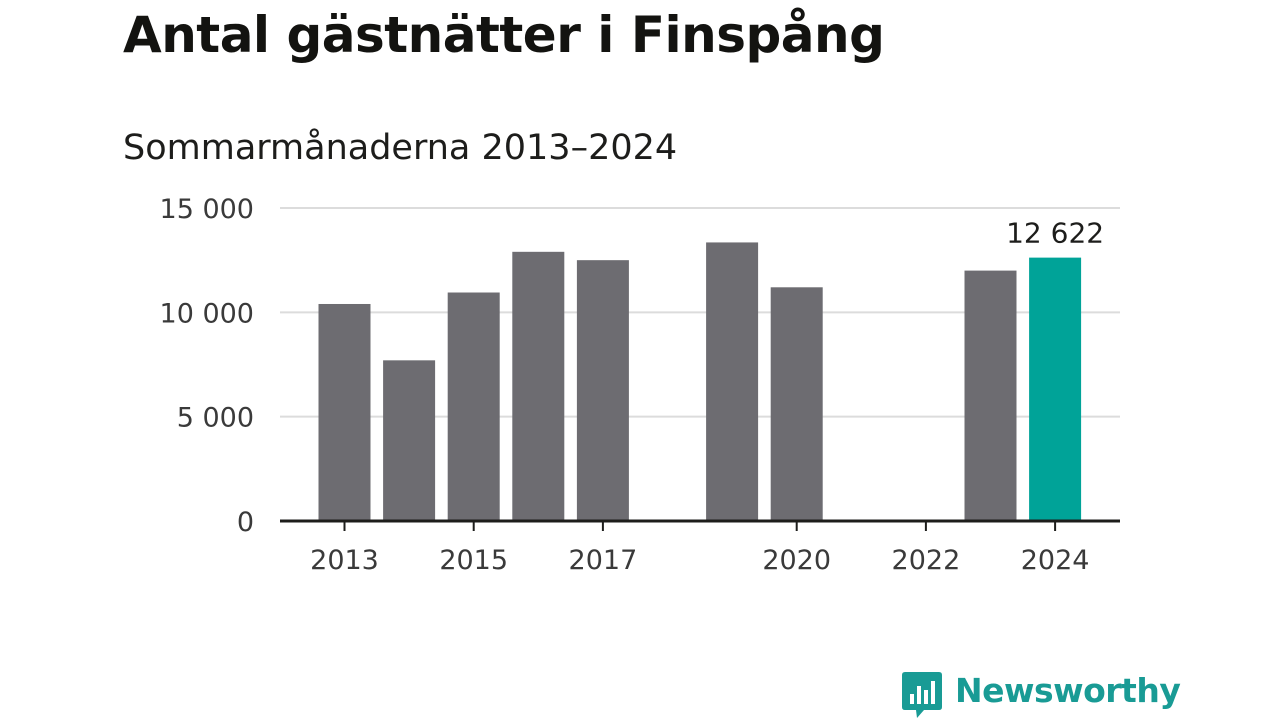 The image size is (1280, 720). I want to click on x-tick-label: 2017, so click(603, 560).